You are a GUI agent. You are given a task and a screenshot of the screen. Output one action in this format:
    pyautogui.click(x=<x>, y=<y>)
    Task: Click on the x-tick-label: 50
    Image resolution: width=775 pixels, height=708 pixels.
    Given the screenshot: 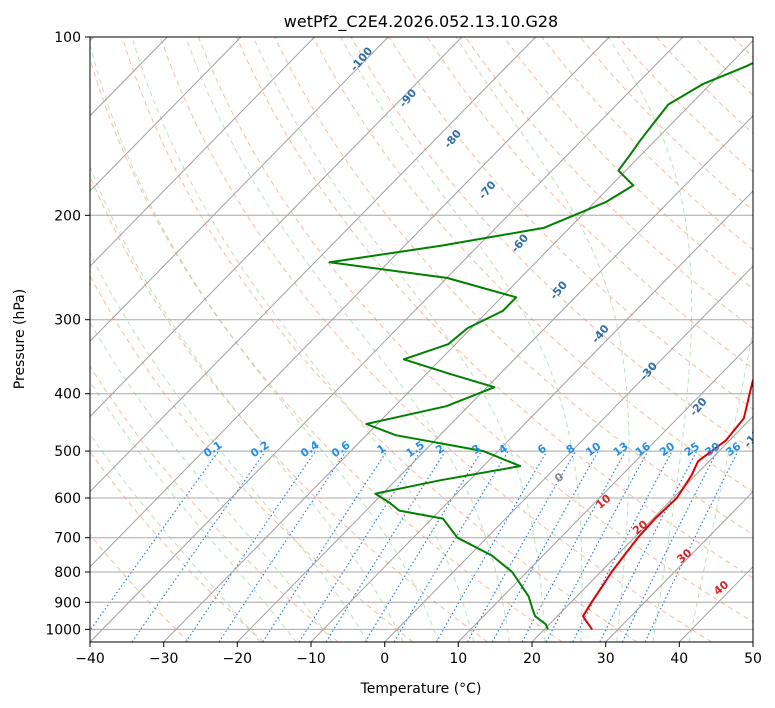 What is the action you would take?
    pyautogui.click(x=753, y=659)
    